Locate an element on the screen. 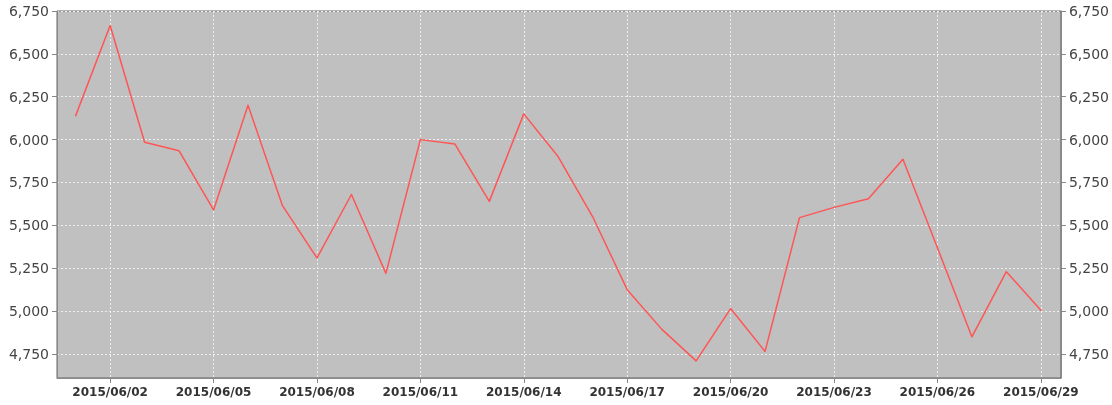 This screenshot has width=1112, height=405. x-tick-label: 2015/06/02 is located at coordinates (110, 392).